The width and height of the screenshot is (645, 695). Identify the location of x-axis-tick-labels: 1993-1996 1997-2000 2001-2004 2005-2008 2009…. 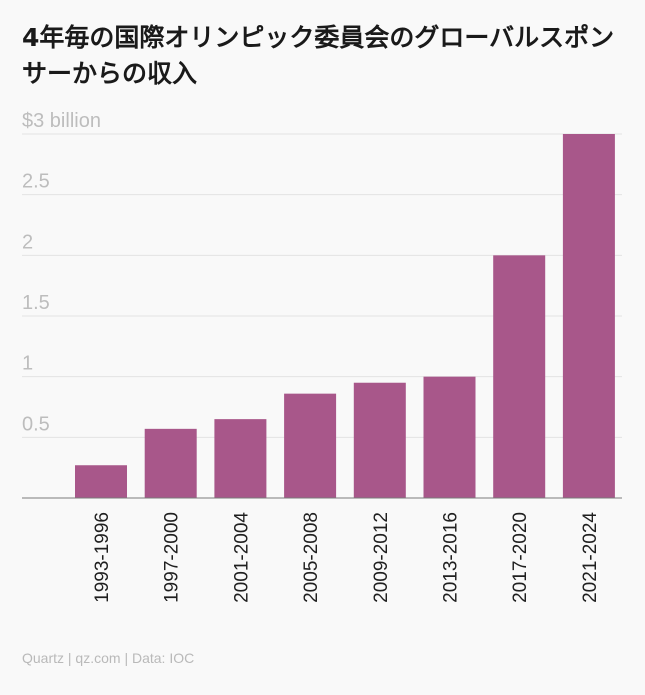
(346, 557).